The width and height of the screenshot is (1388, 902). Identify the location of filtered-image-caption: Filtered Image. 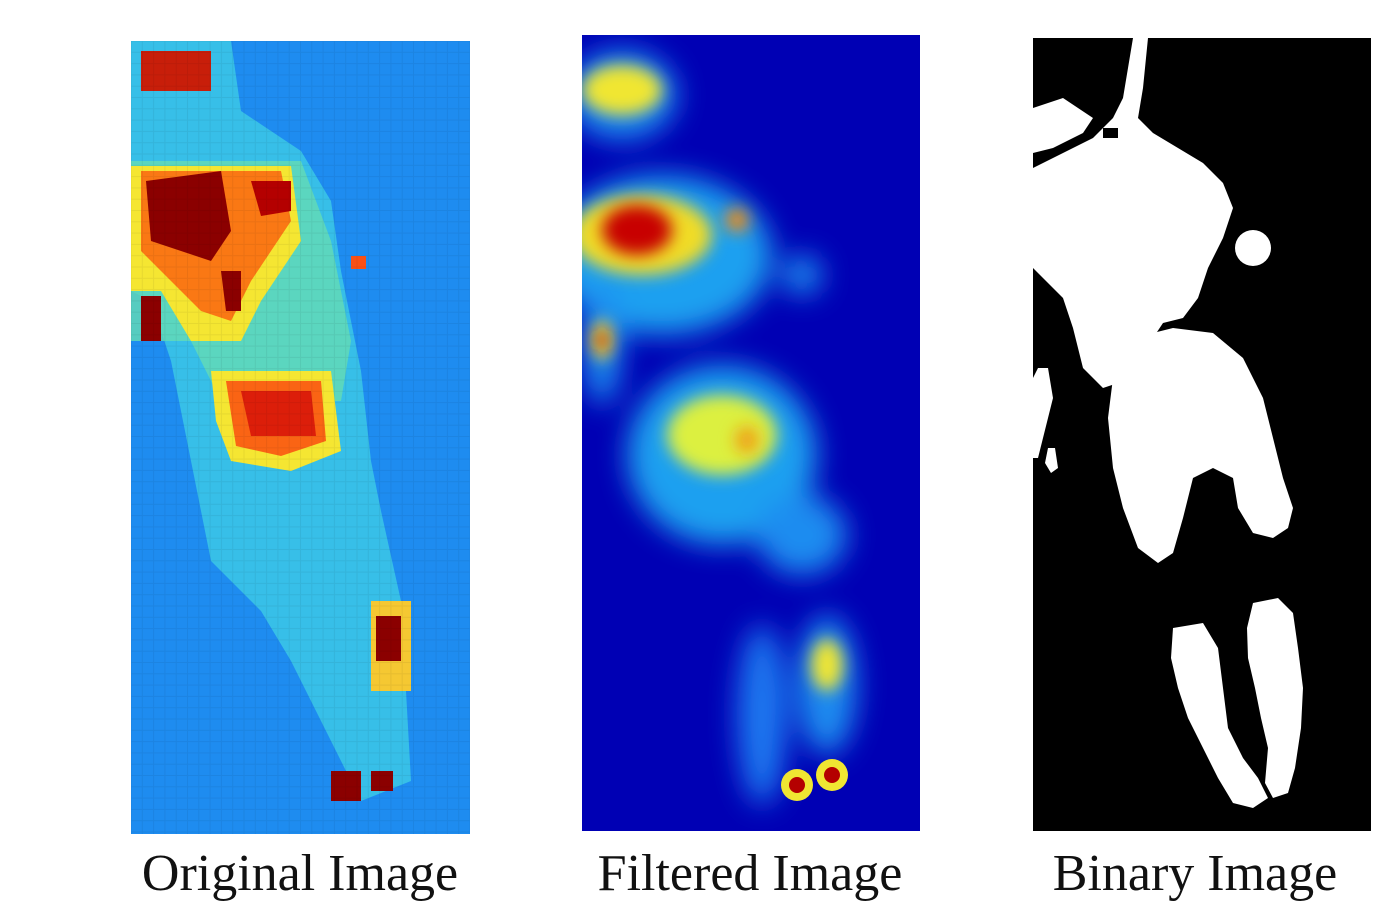
(750, 873).